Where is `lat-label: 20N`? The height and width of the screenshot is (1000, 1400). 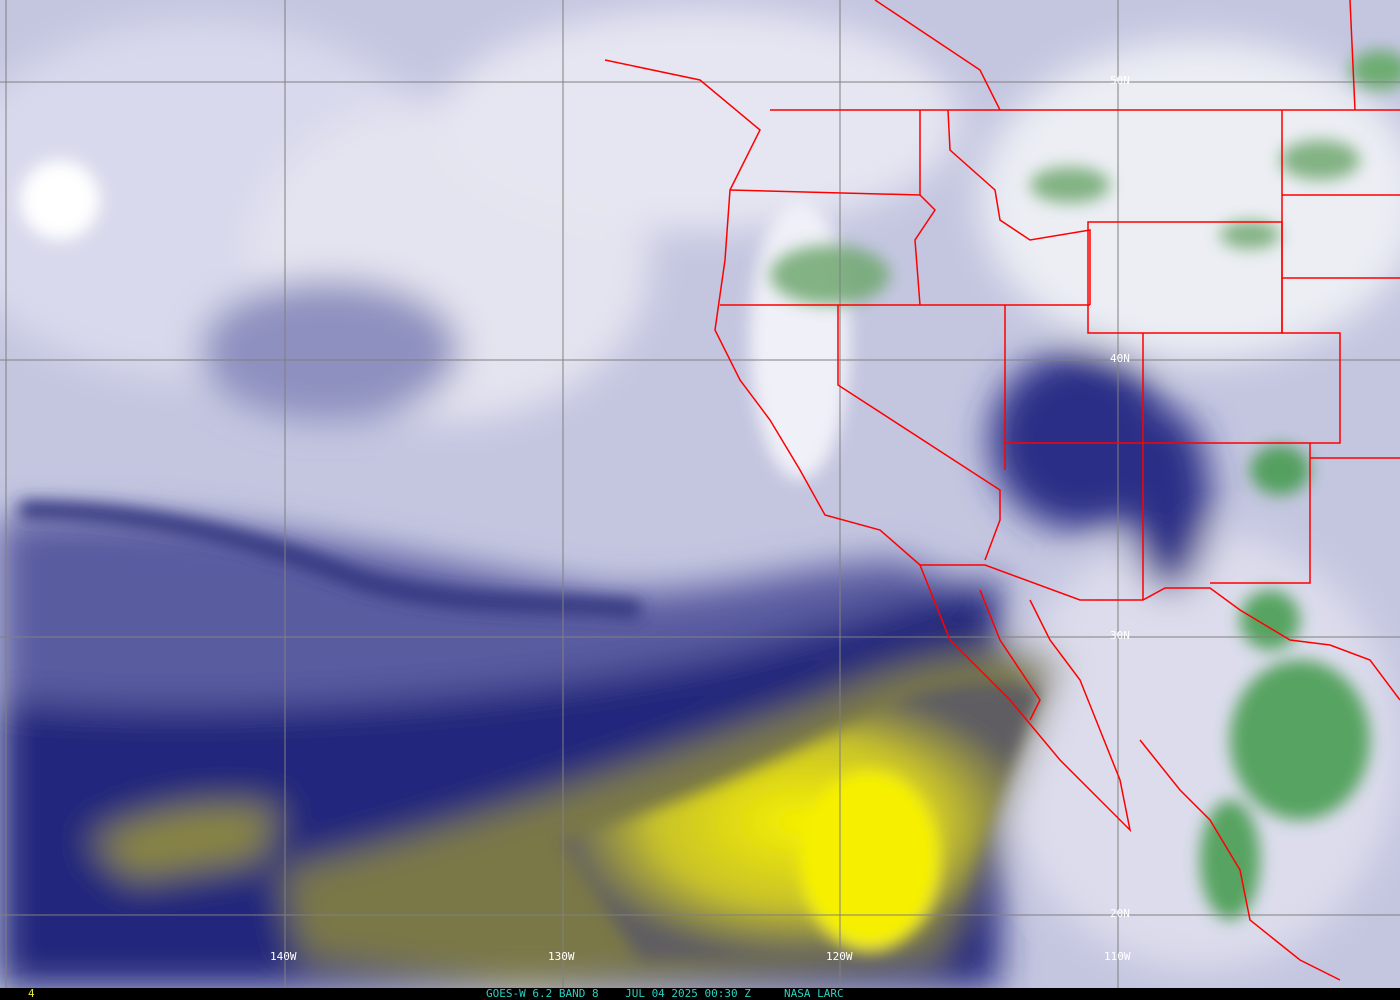 lat-label: 20N is located at coordinates (1120, 913).